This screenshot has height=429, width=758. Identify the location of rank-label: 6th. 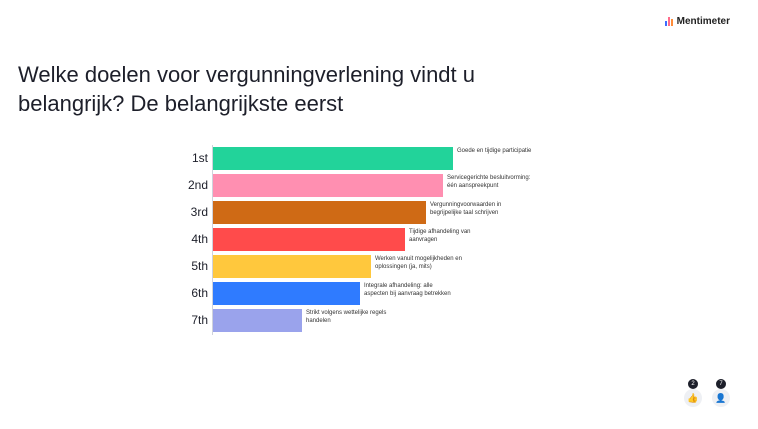
(199, 293).